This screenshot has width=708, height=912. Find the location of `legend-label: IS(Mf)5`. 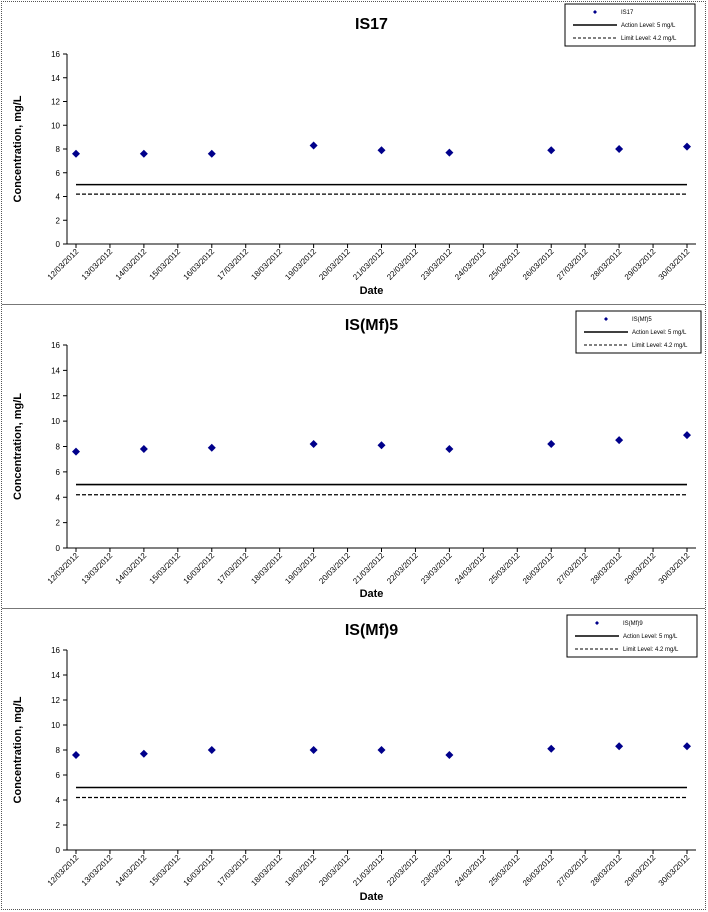

legend-label: IS(Mf)5 is located at coordinates (642, 320).